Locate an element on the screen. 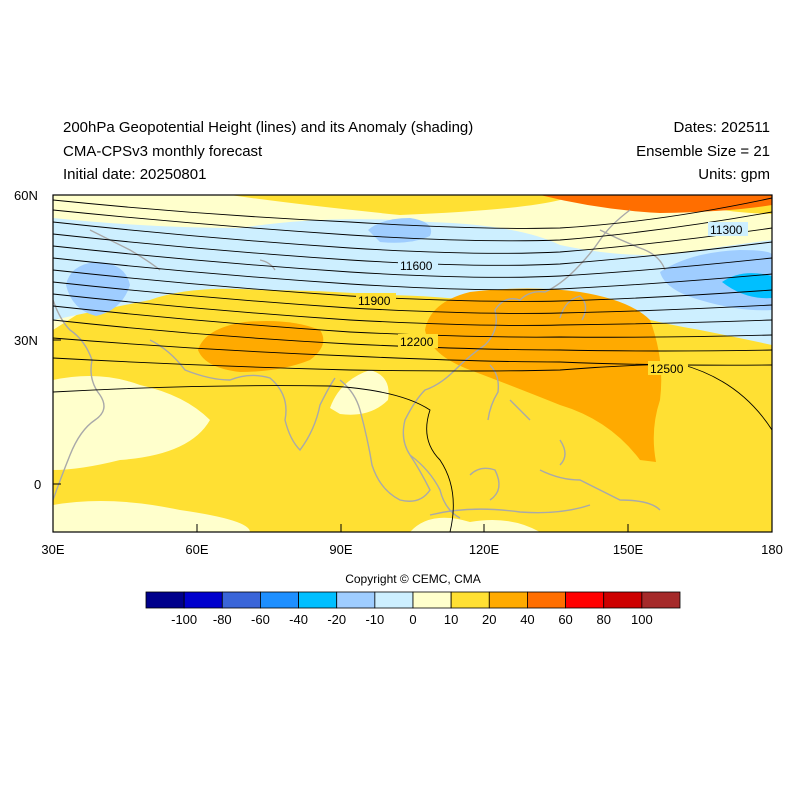 The height and width of the screenshot is (800, 800). ensemble-size: Ensemble Size = 21 is located at coordinates (703, 151).